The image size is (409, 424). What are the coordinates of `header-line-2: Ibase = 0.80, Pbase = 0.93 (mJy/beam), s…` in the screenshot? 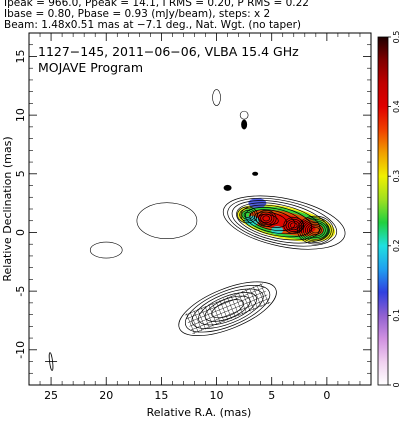 It's located at (137, 14).